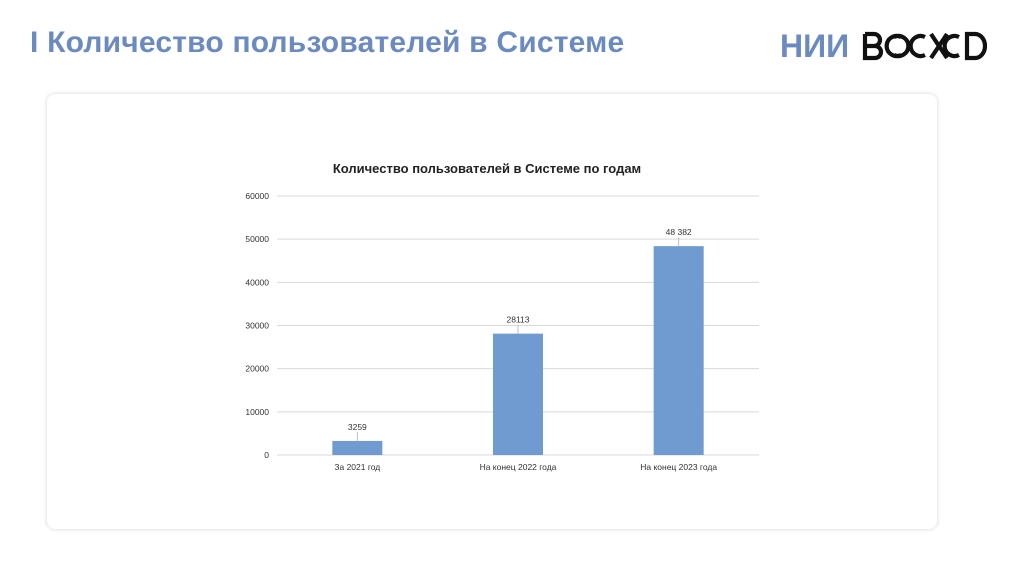 This screenshot has width=1024, height=574. I want to click on x-category-label: На конец 2023 года, so click(678, 467).